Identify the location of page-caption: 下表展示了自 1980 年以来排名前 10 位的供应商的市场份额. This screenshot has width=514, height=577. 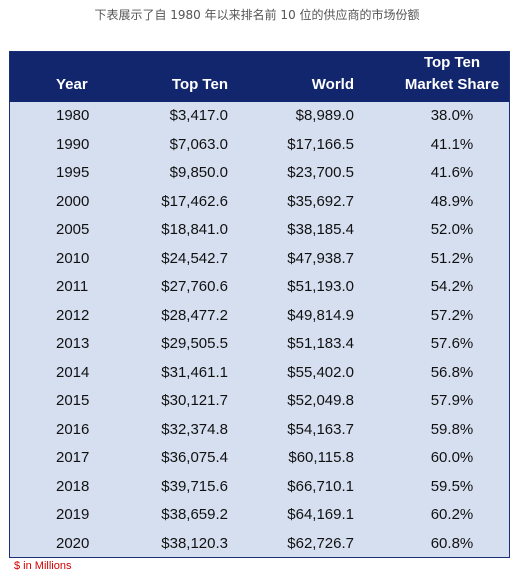
(257, 15).